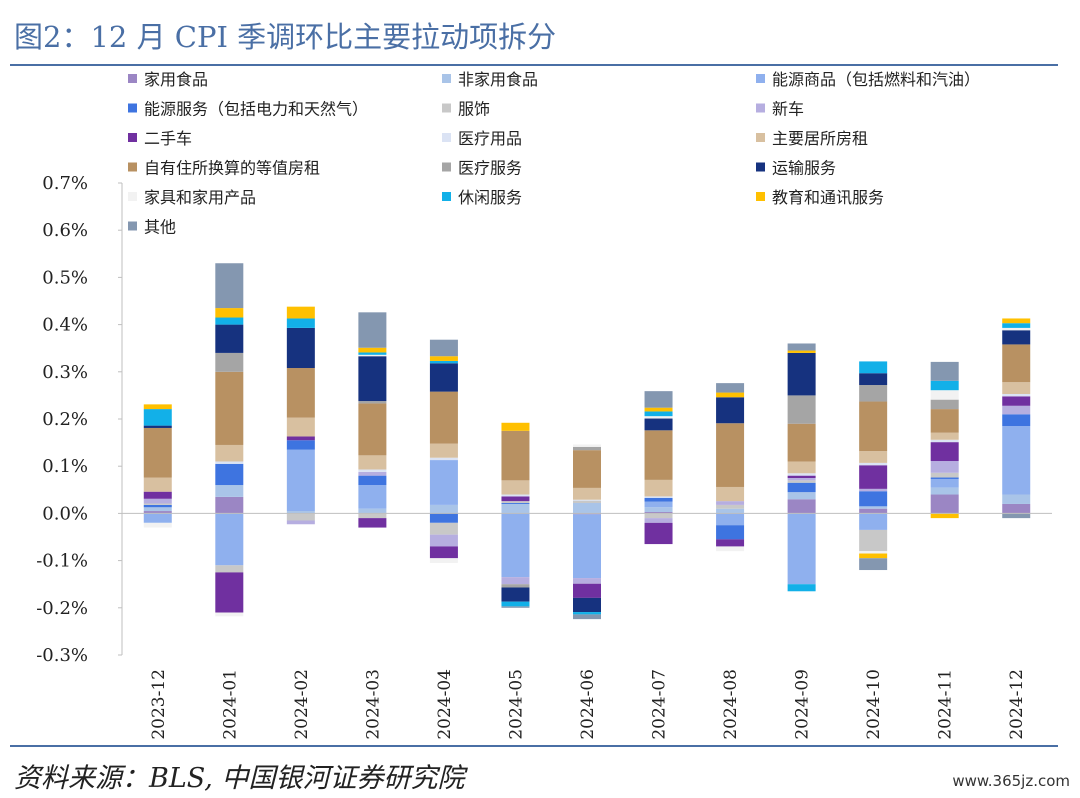 The image size is (1080, 798). I want to click on x-tick-label: 2024-02, so click(302, 704).